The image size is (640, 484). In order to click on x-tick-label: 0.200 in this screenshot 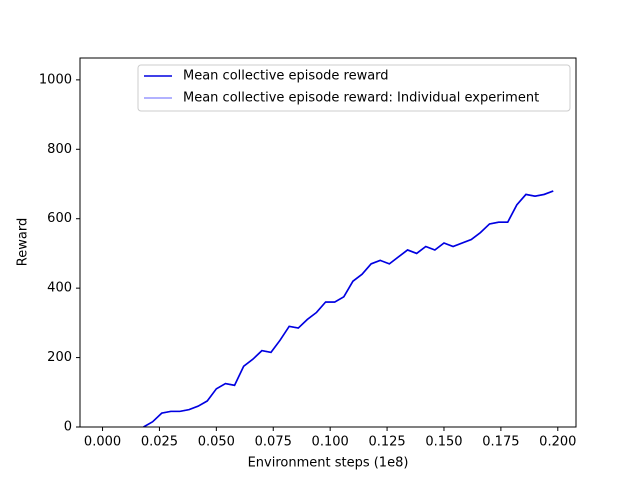, I will do `click(557, 442)`.